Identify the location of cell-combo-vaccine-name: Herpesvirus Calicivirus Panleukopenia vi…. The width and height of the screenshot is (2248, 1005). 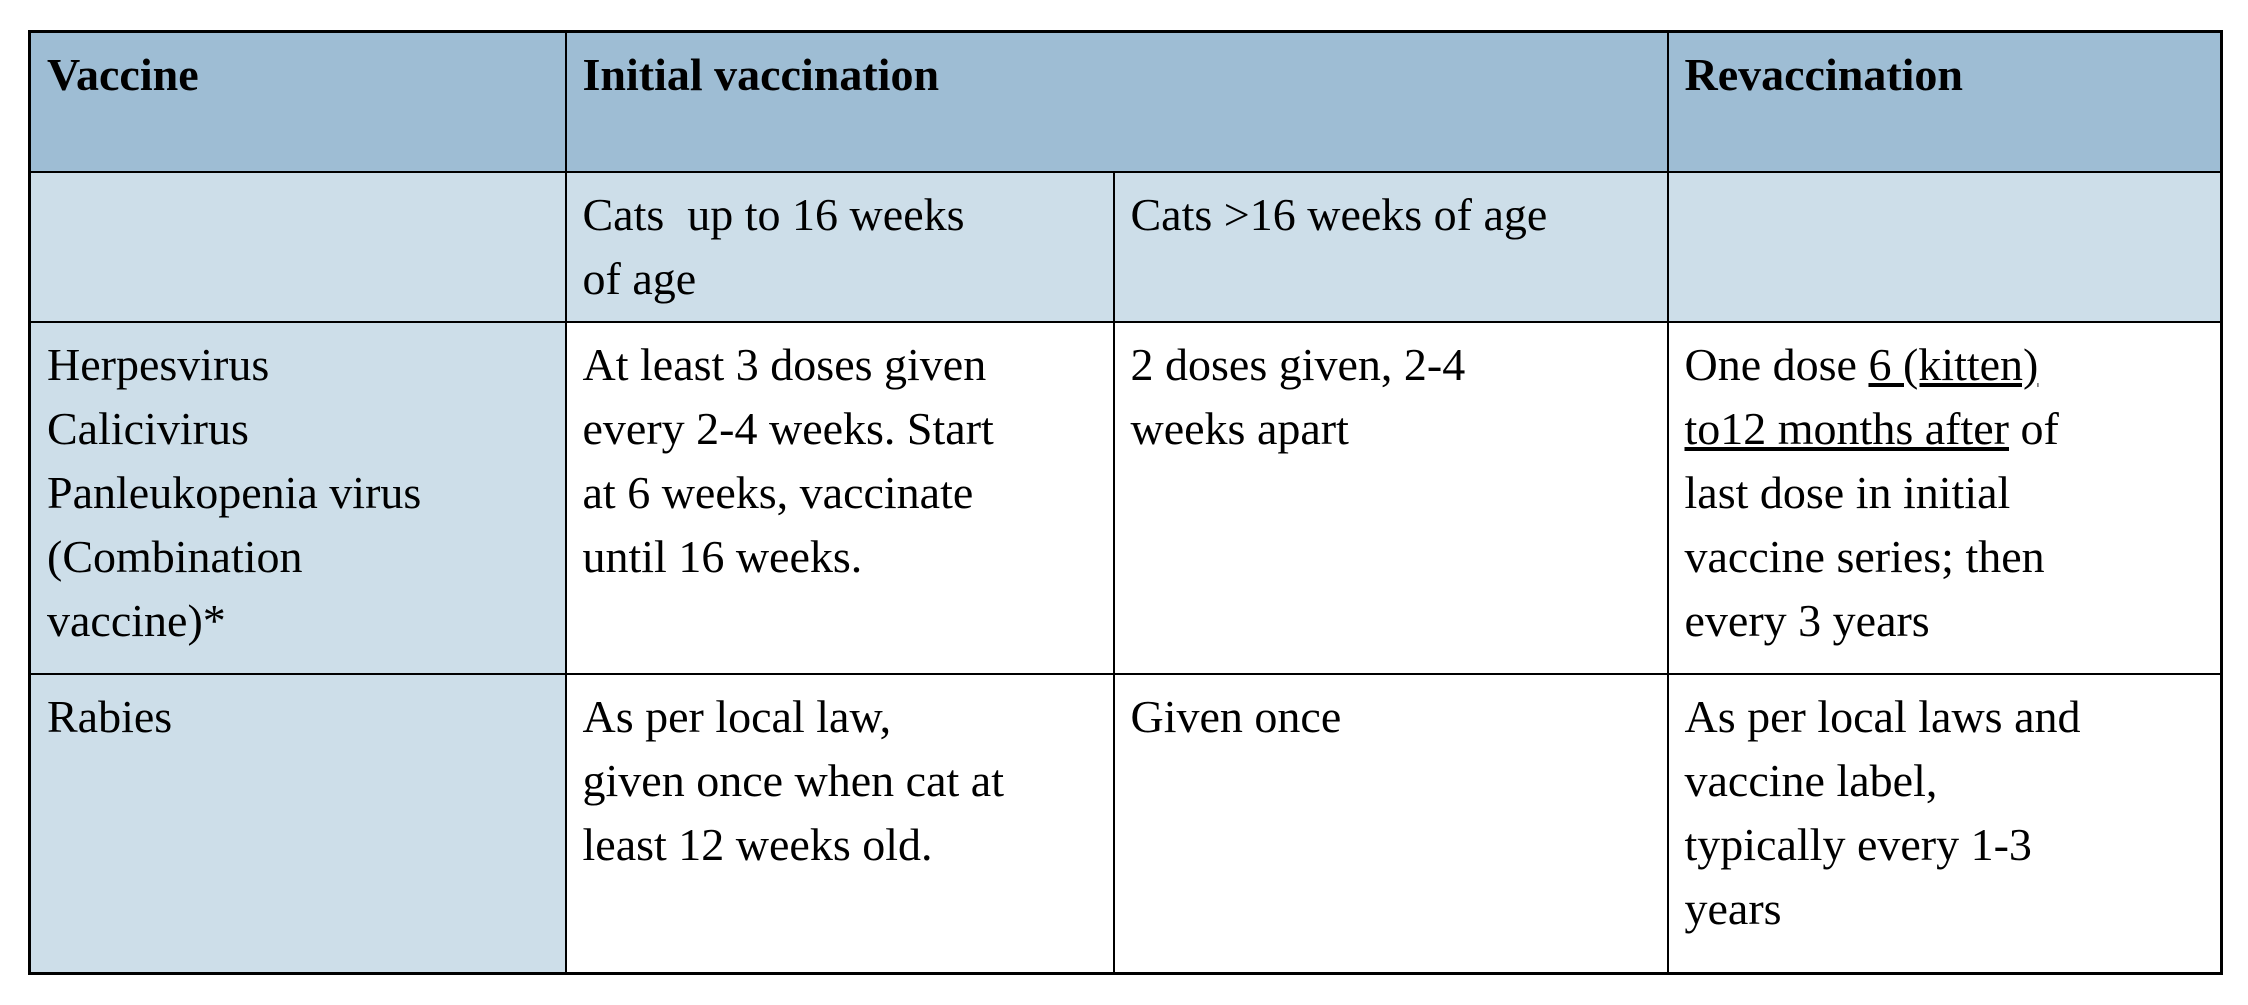
(297, 497).